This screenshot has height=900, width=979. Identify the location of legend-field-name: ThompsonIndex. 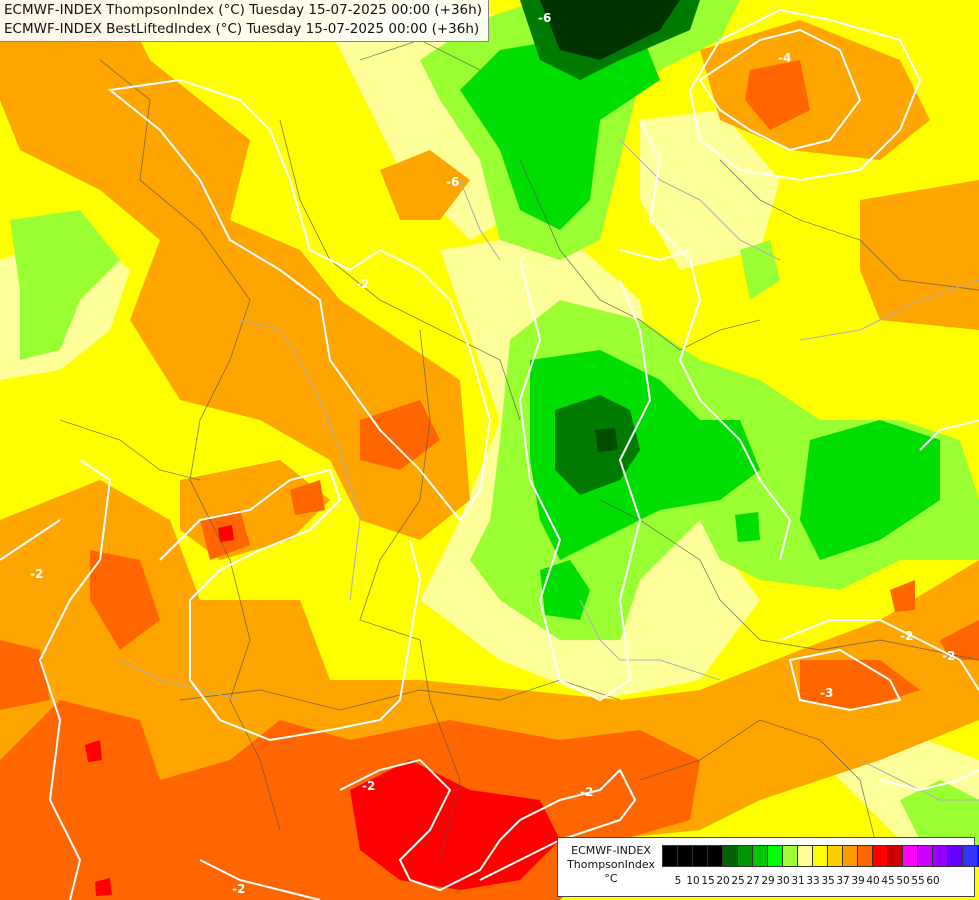
(611, 864).